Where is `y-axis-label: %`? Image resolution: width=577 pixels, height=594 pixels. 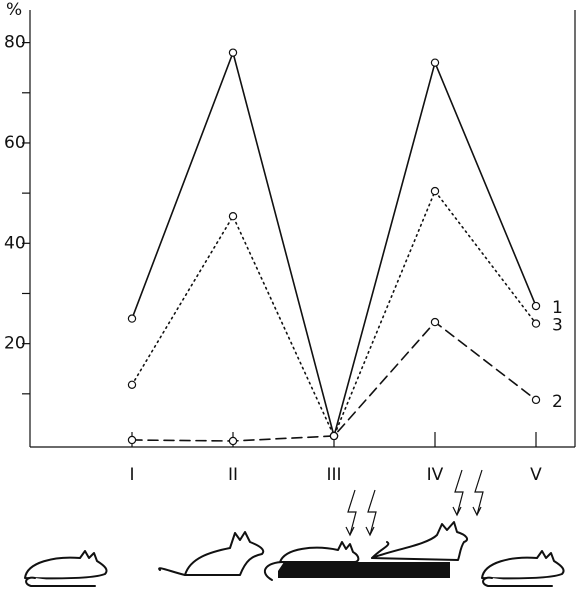 y-axis-label: % is located at coordinates (14, 10).